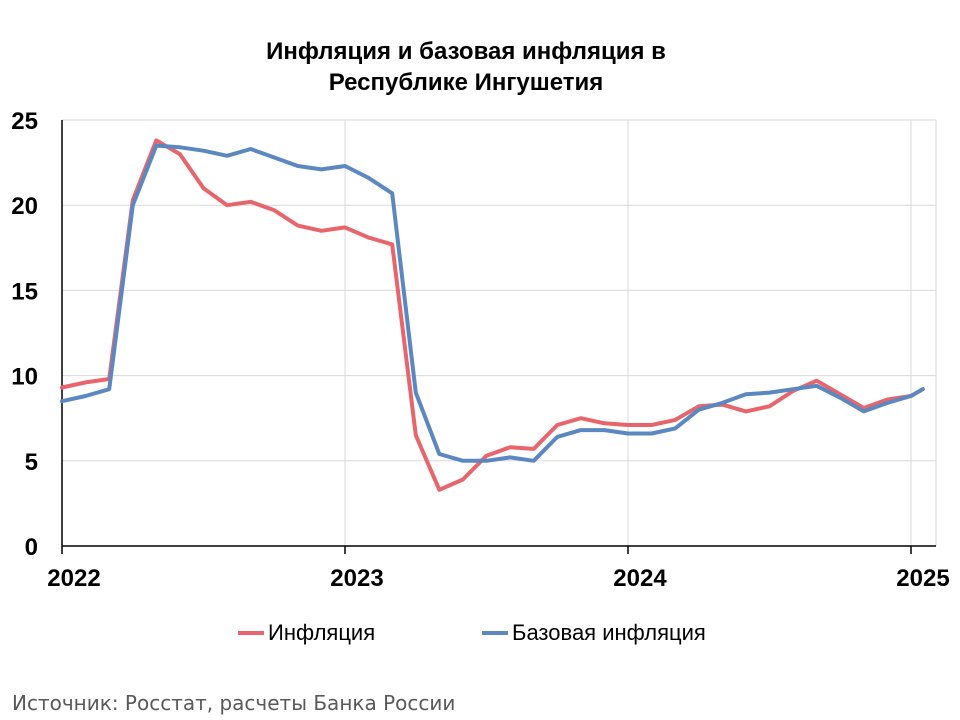 The height and width of the screenshot is (720, 960). I want to click on legend-item-inflation: Инфляция, so click(306, 633).